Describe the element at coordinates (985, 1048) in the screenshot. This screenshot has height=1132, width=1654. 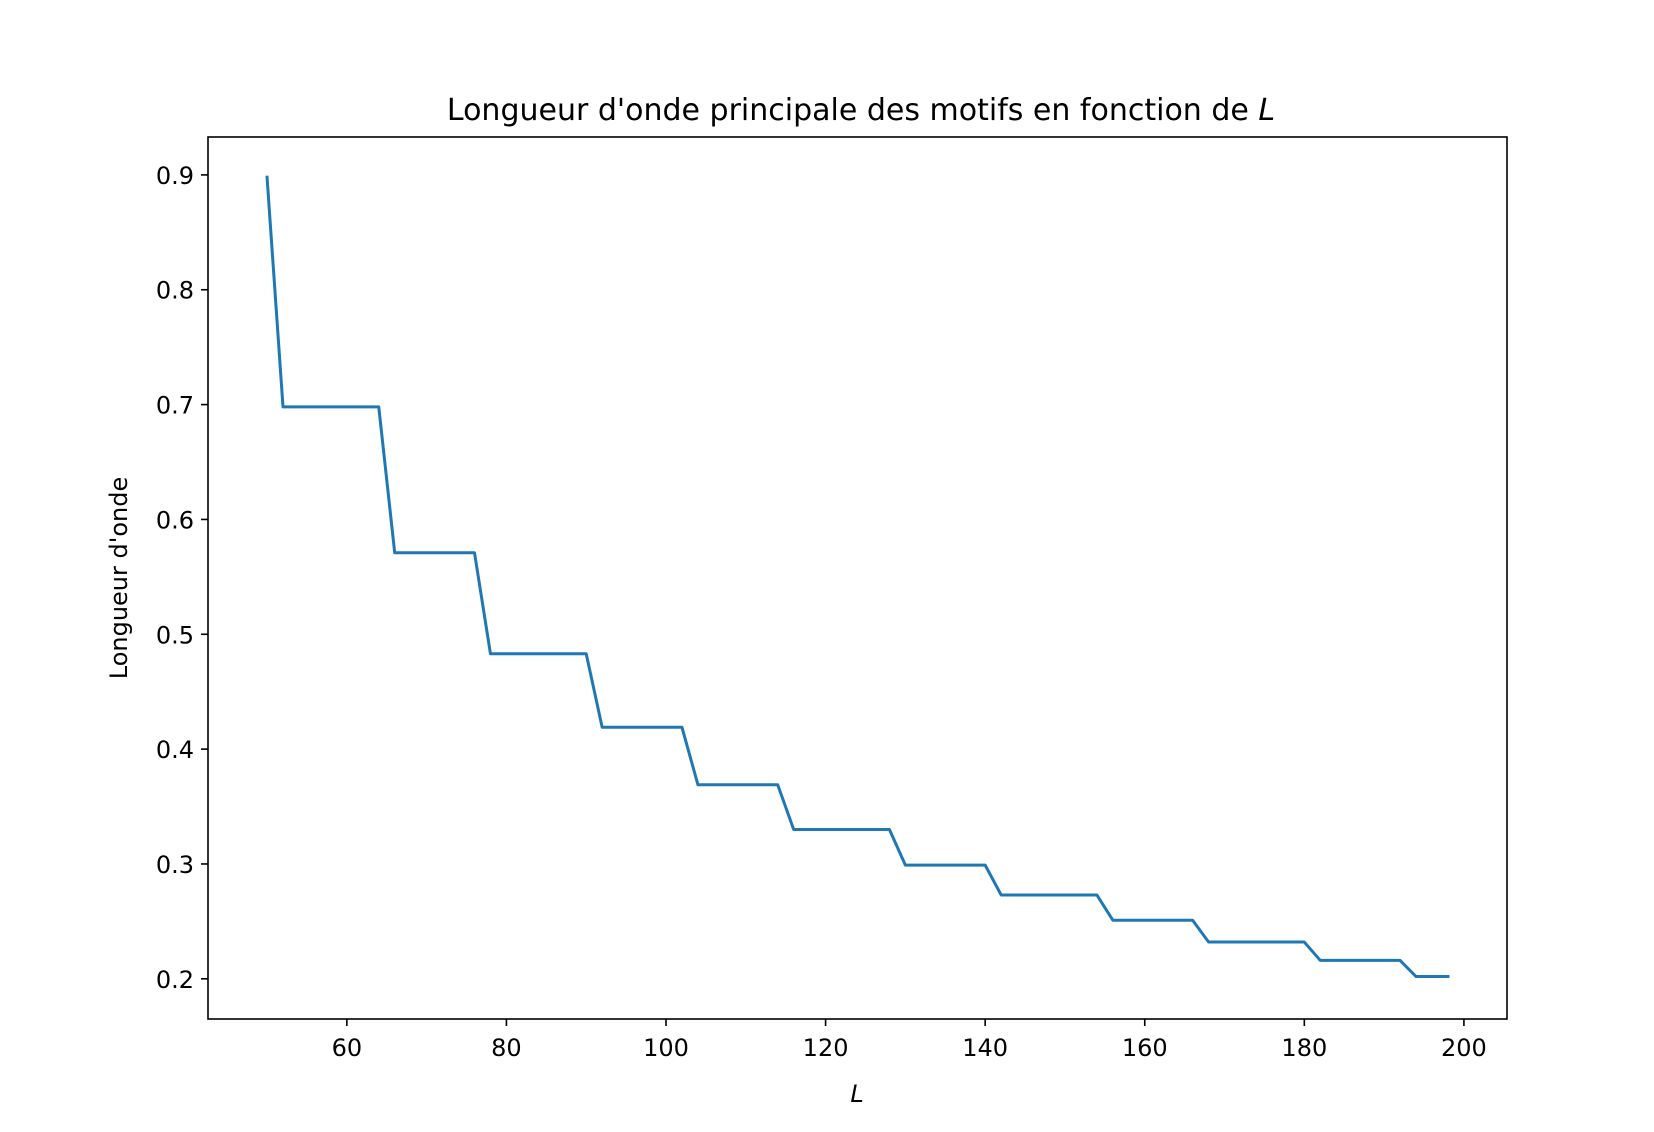
I see `x-tick-label: 140` at that location.